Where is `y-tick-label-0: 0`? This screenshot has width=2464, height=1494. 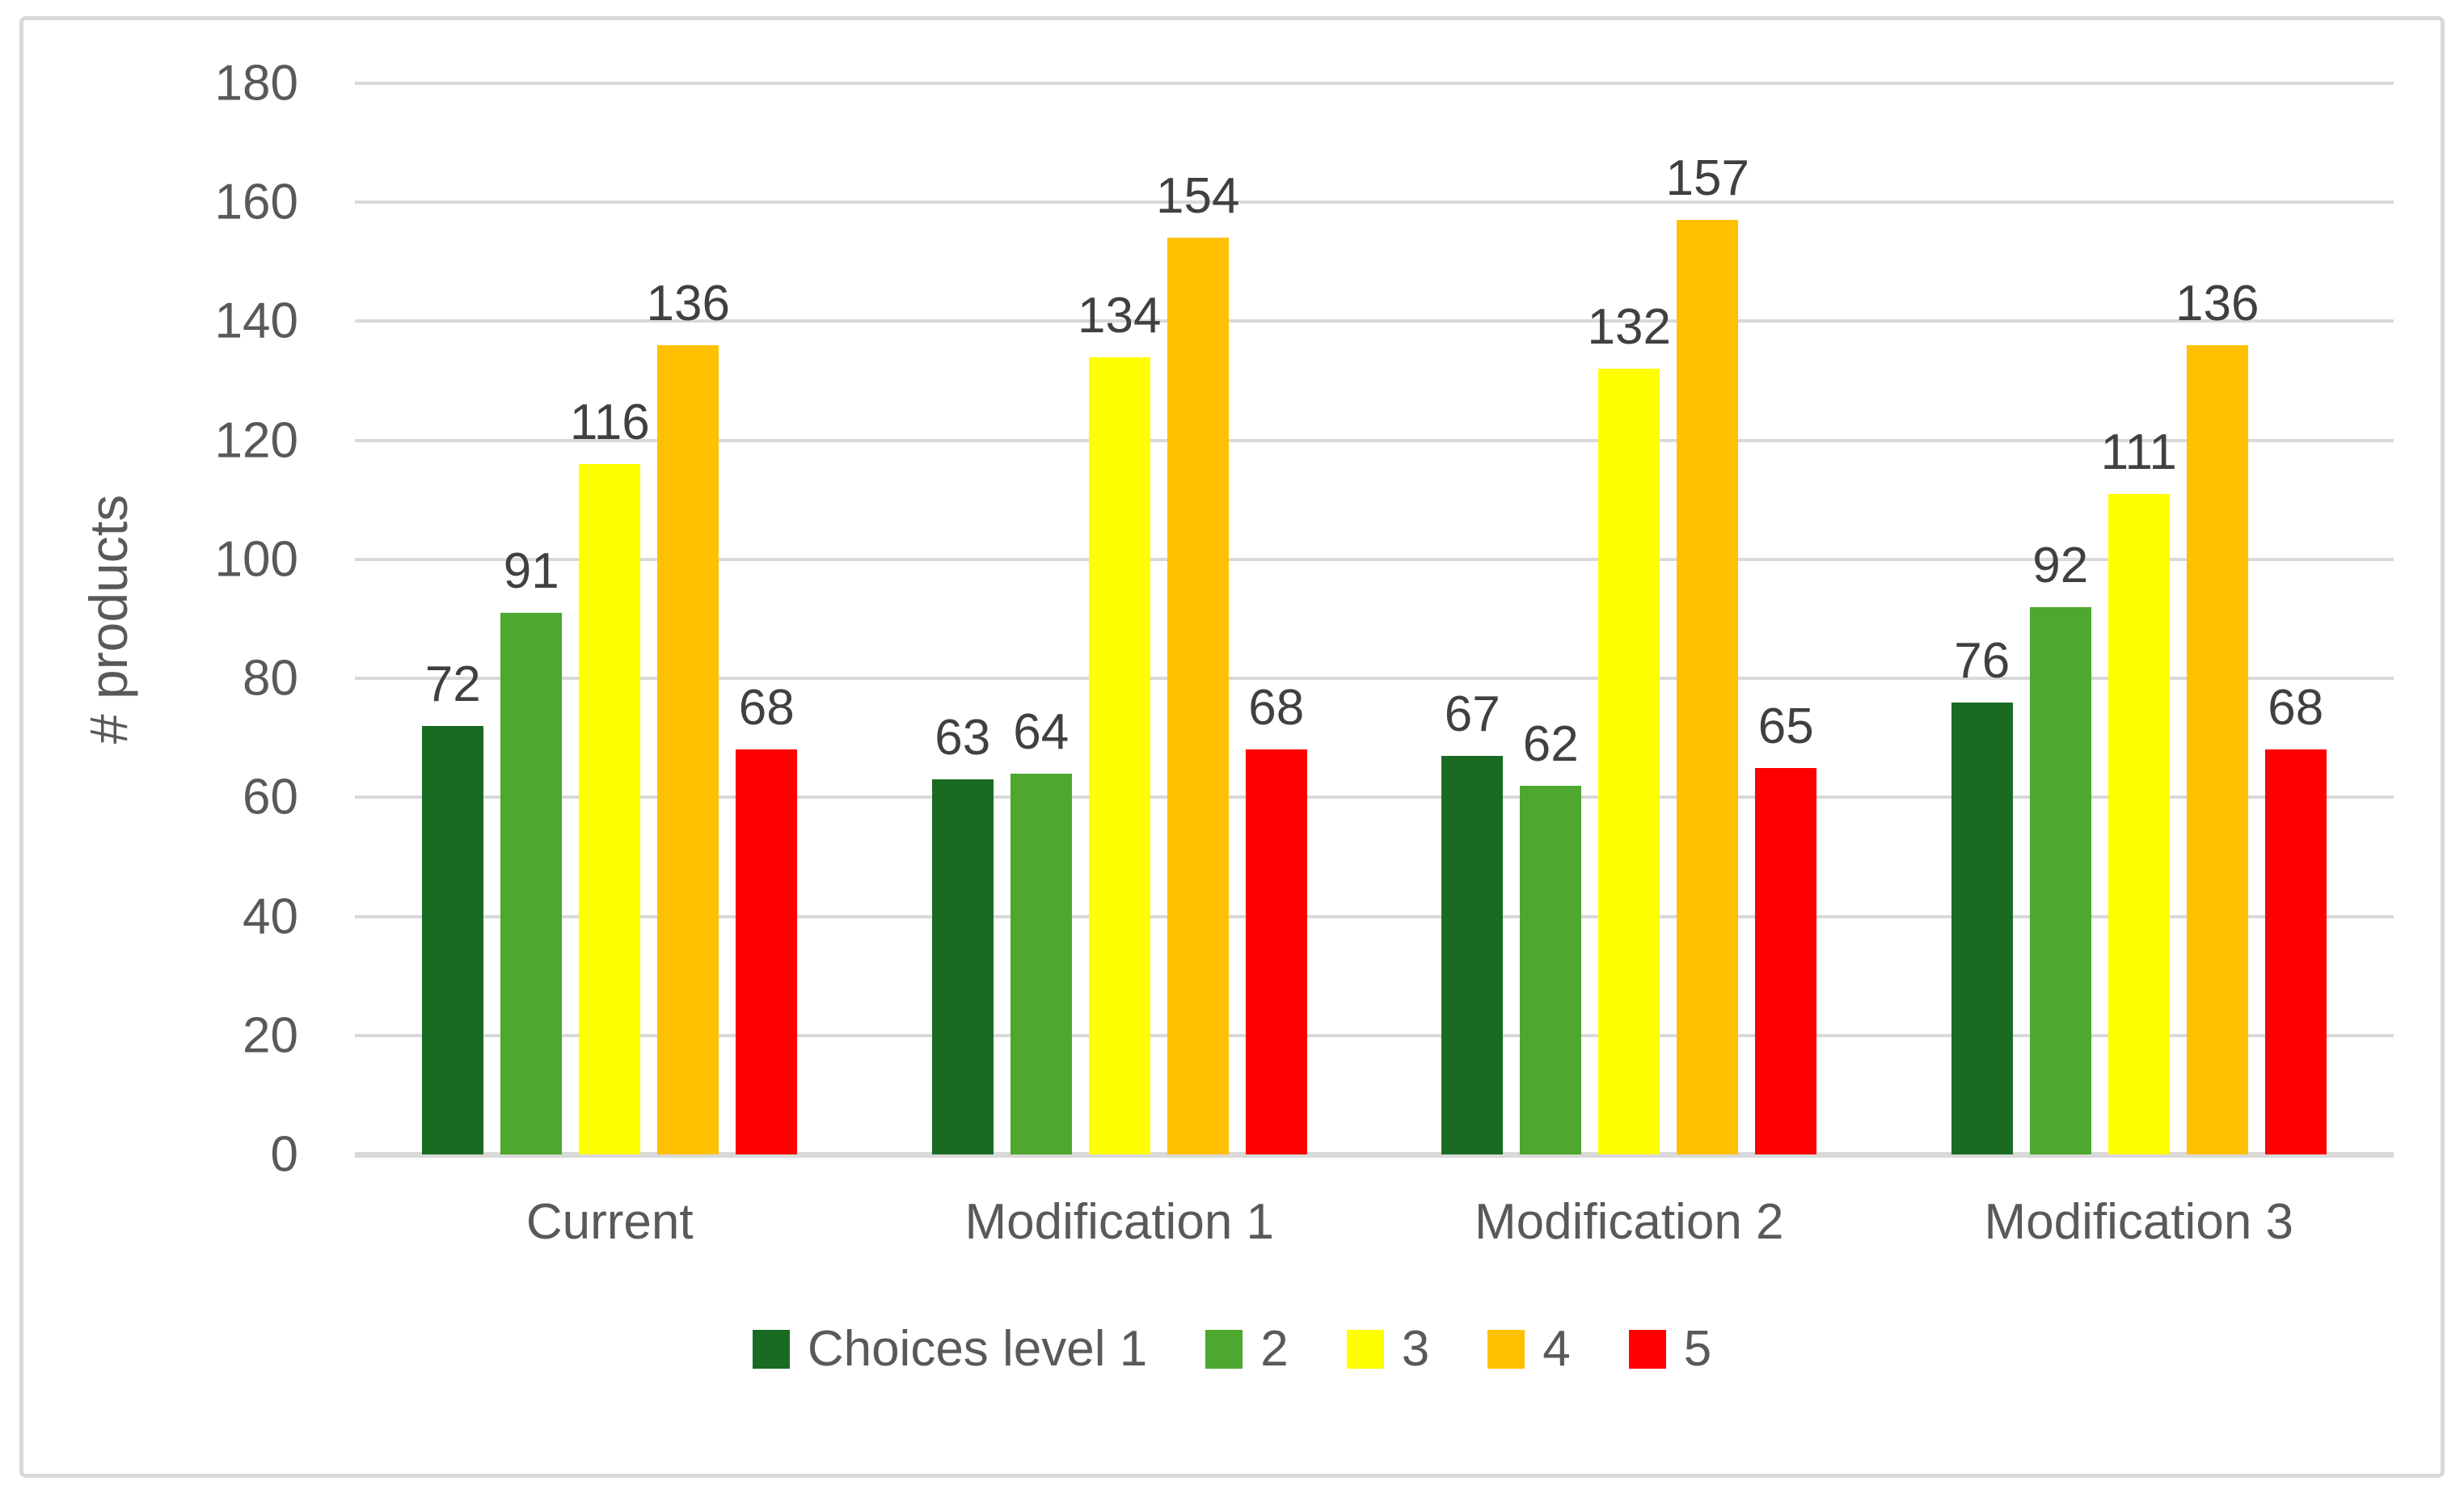
y-tick-label-0: 0 is located at coordinates (284, 1154).